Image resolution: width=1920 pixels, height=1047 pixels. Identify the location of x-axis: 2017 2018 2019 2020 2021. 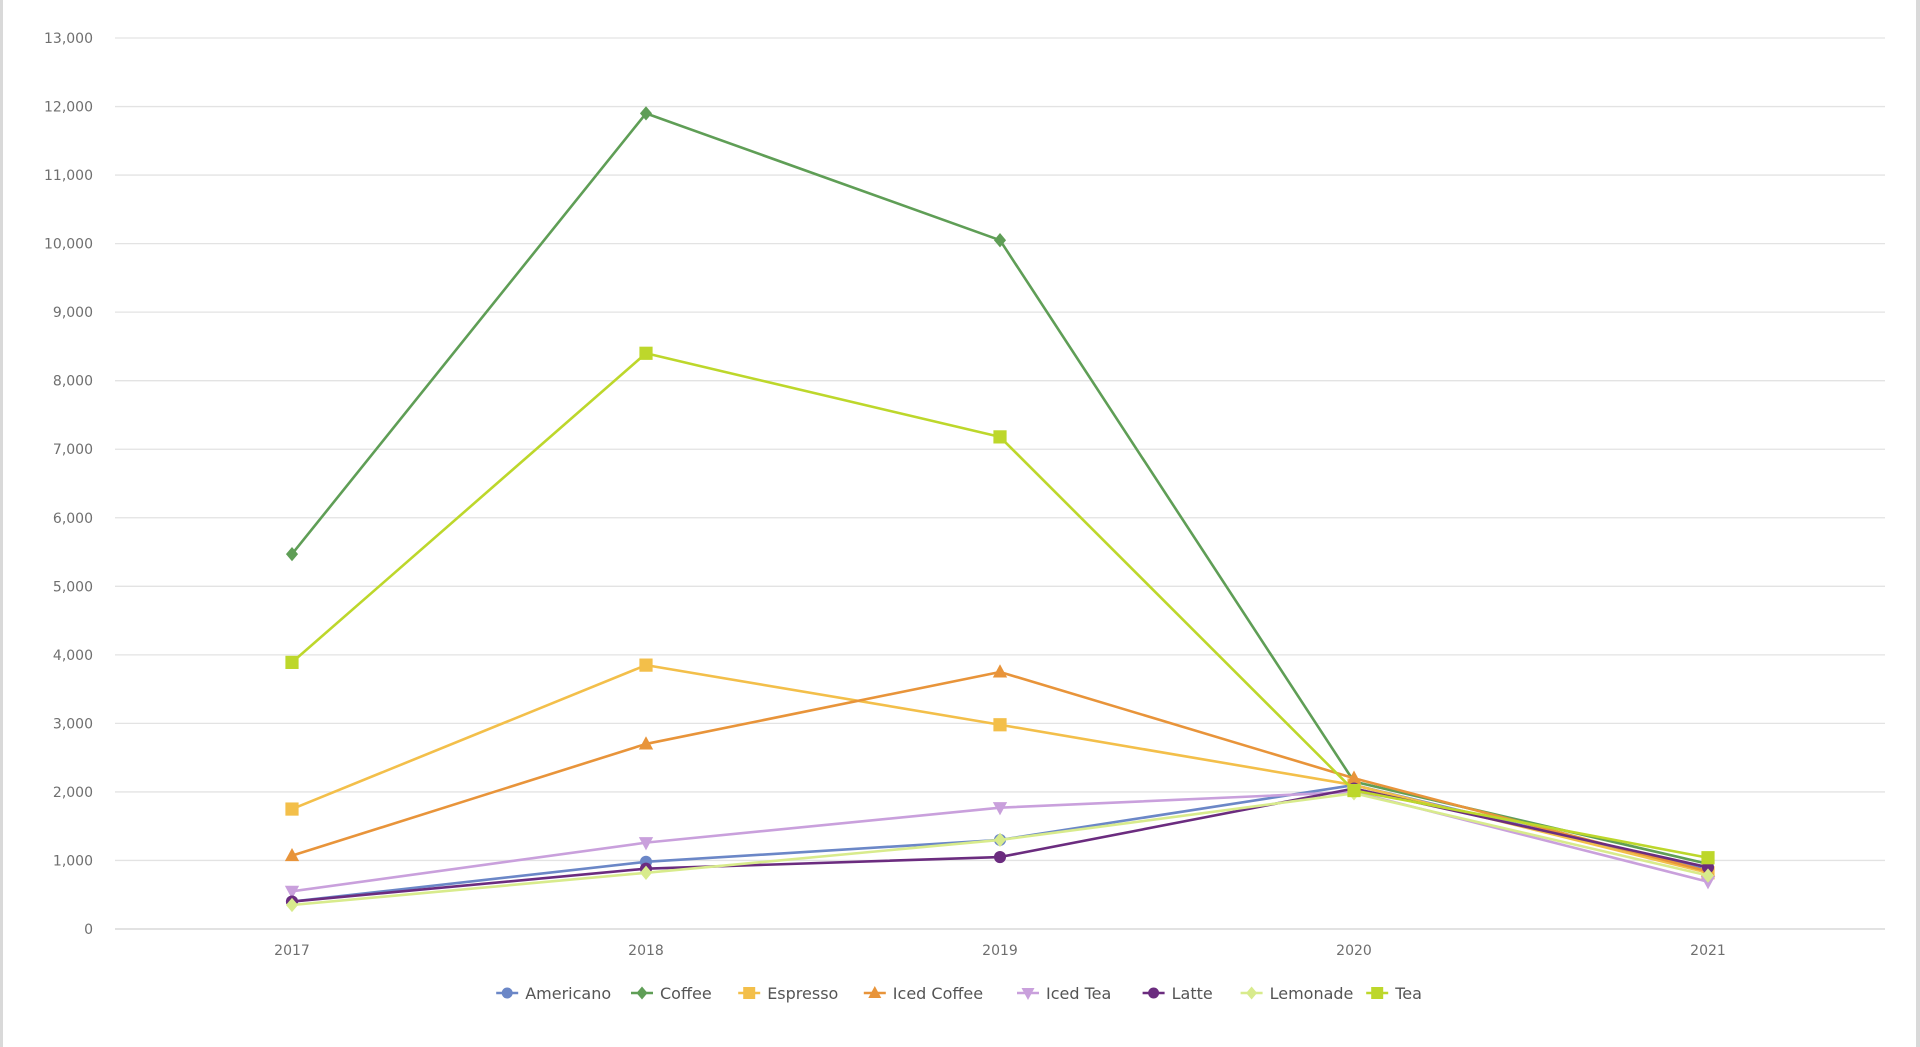
(1000, 951).